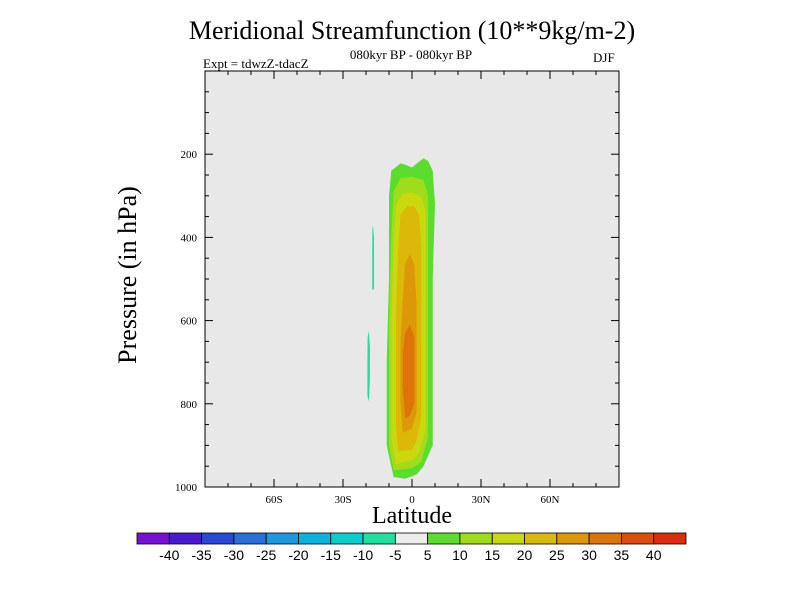 The width and height of the screenshot is (800, 600). I want to click on colorbar-label: 40, so click(654, 555).